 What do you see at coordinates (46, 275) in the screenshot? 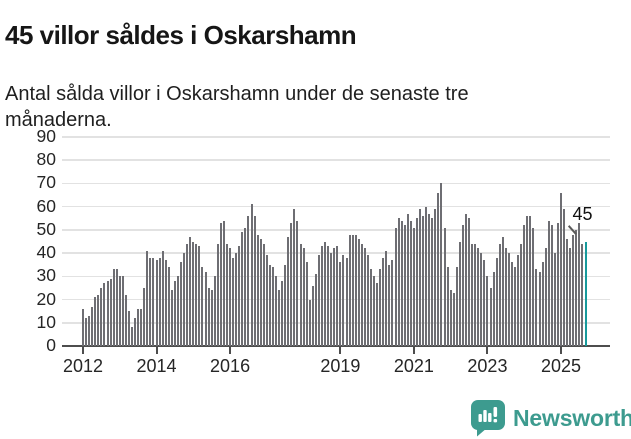
I see `y-tick-label: 30` at bounding box center [46, 275].